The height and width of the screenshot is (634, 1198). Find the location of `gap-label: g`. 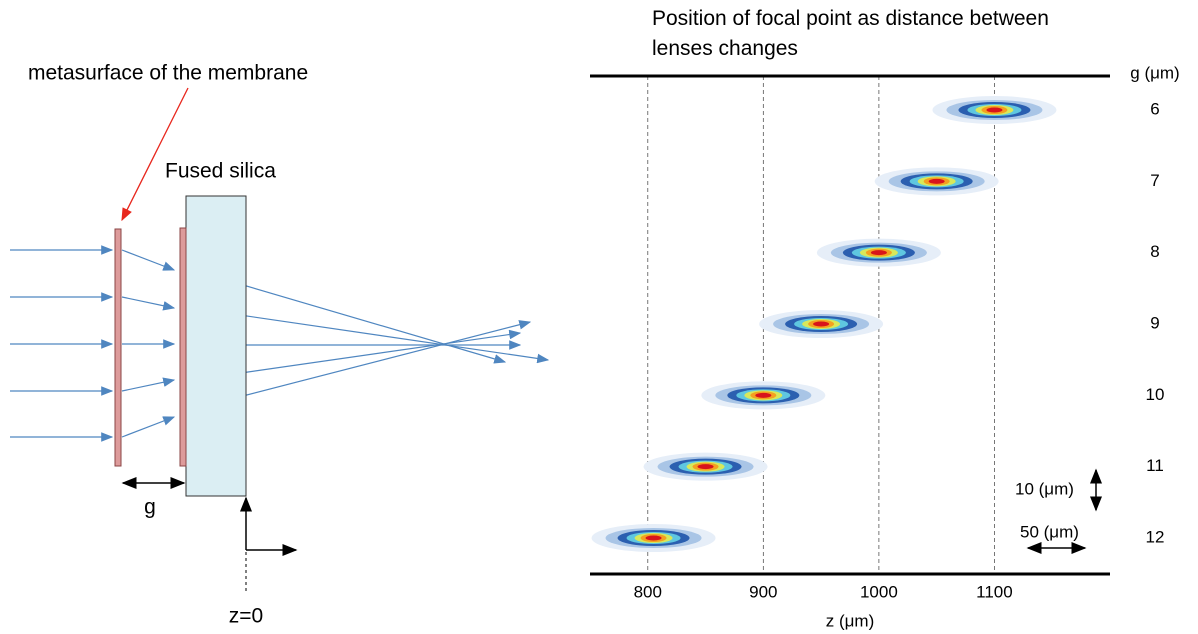

gap-label: g is located at coordinates (150, 507).